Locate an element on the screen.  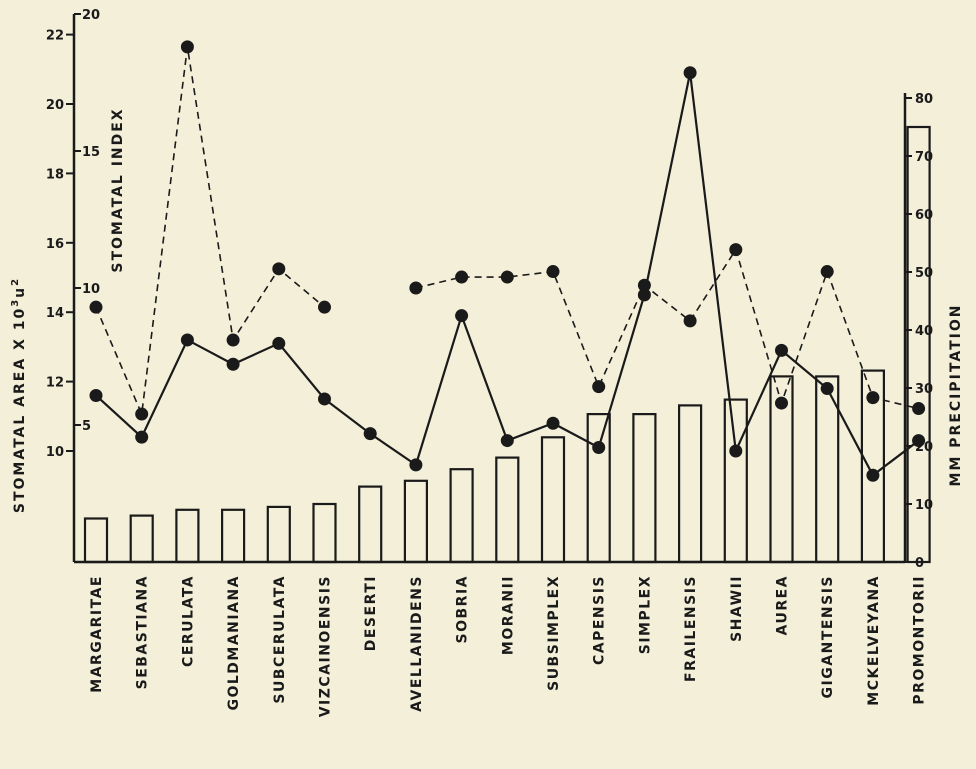
category-label: AVELLANIDENS is located at coordinates (417, 643).